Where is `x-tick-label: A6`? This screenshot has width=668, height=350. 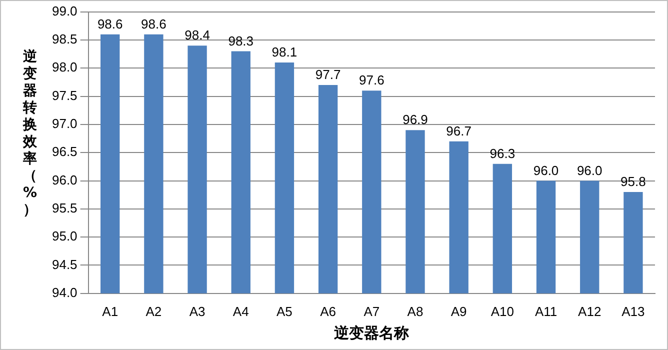
x-tick-label: A6 is located at coordinates (328, 311).